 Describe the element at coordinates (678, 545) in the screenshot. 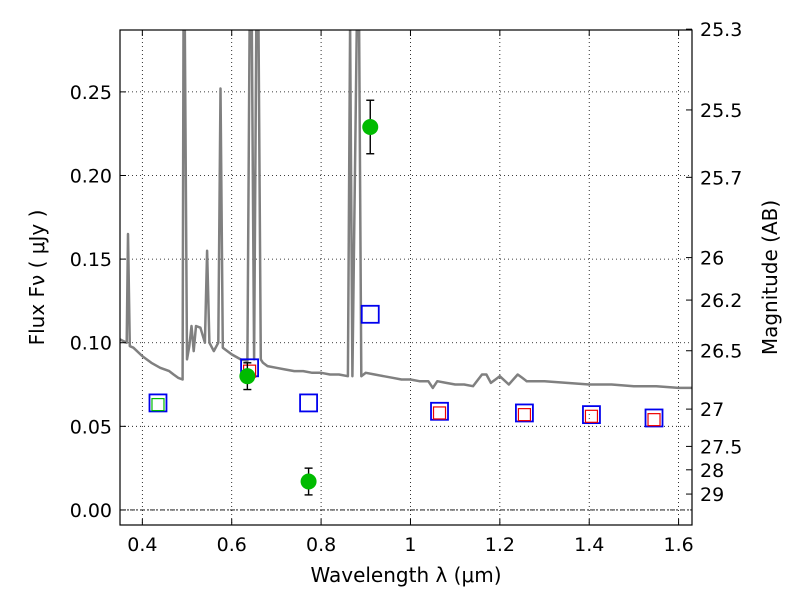

I see `x-tick-label: 1.6` at that location.